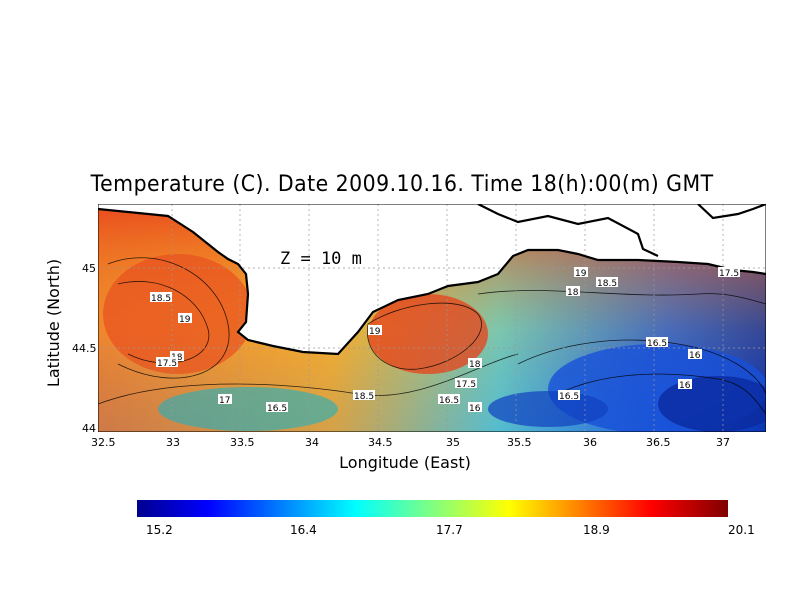 The height and width of the screenshot is (600, 800). Describe the element at coordinates (159, 530) in the screenshot. I see `colorbar-label: 15.2` at that location.